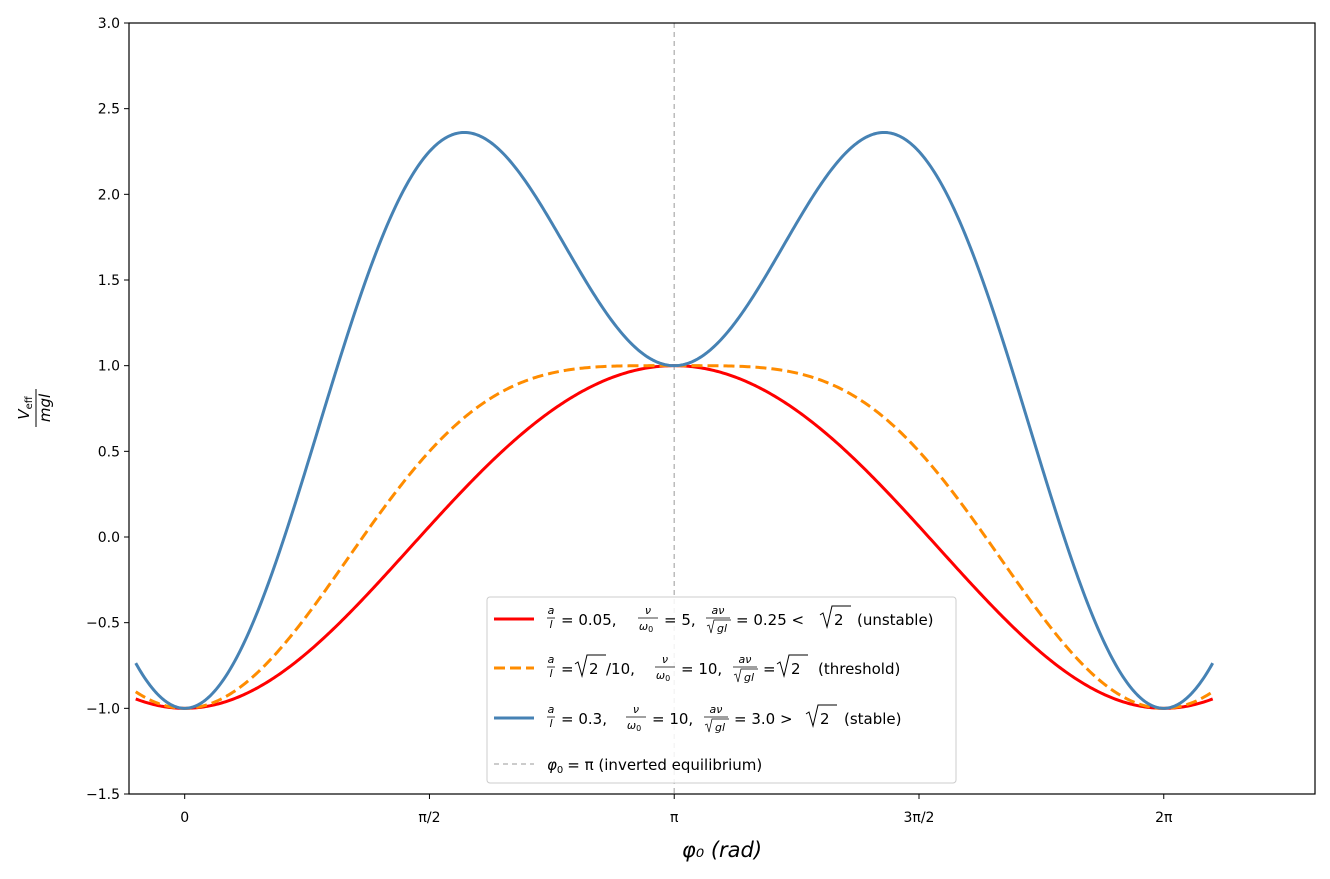  What do you see at coordinates (184, 818) in the screenshot?
I see `x-tick-label: 0` at bounding box center [184, 818].